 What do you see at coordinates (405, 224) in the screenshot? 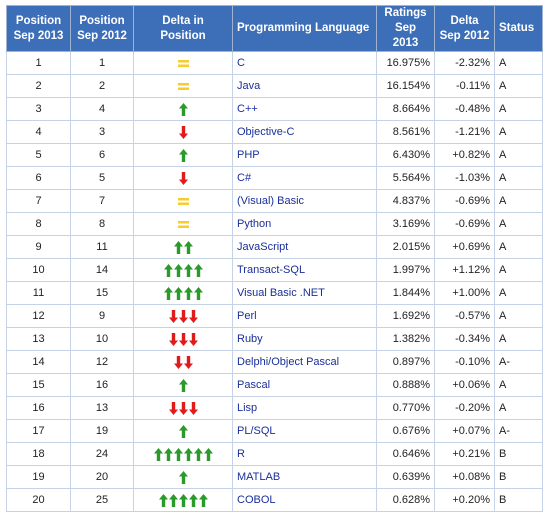
I see `rating-cell: 3.169%` at bounding box center [405, 224].